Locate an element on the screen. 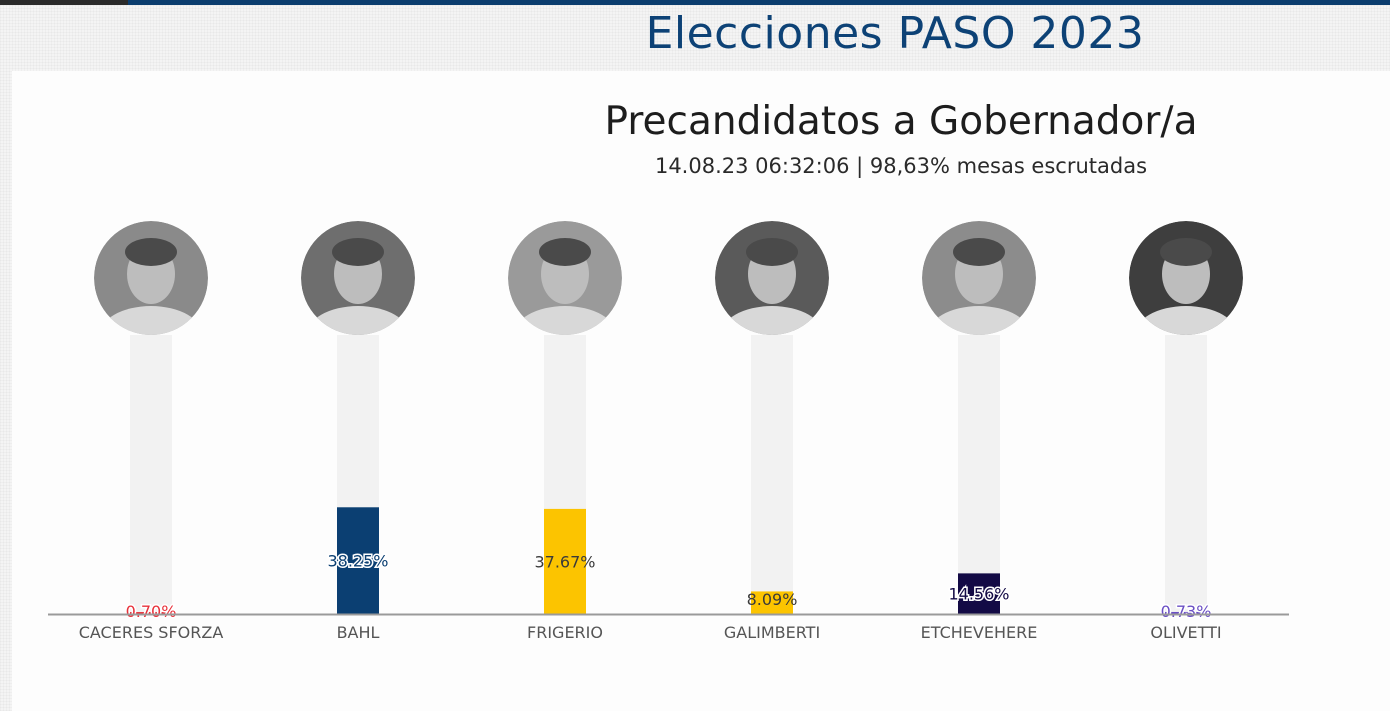 Image resolution: width=1390 pixels, height=711 pixels. candidate-column: 0.73% OLIVETTI is located at coordinates (1186, 431).